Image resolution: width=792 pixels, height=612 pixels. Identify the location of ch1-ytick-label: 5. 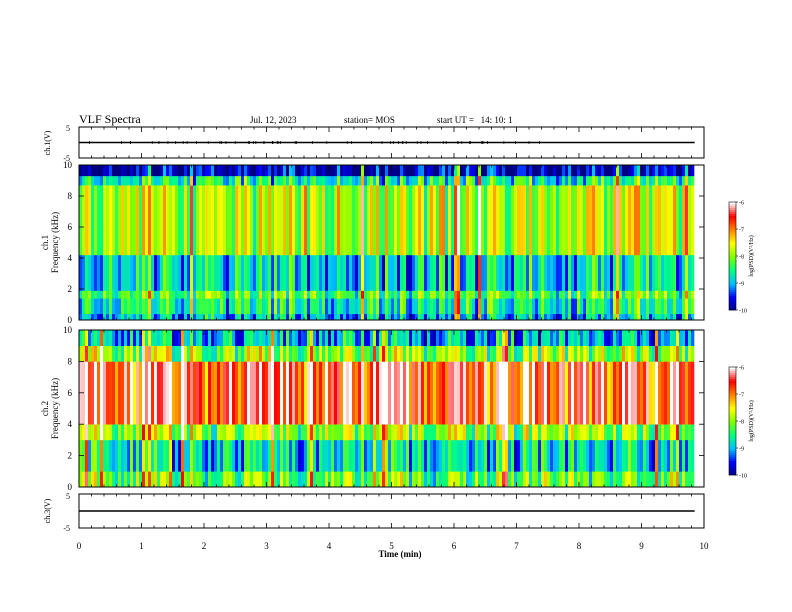
(68, 128).